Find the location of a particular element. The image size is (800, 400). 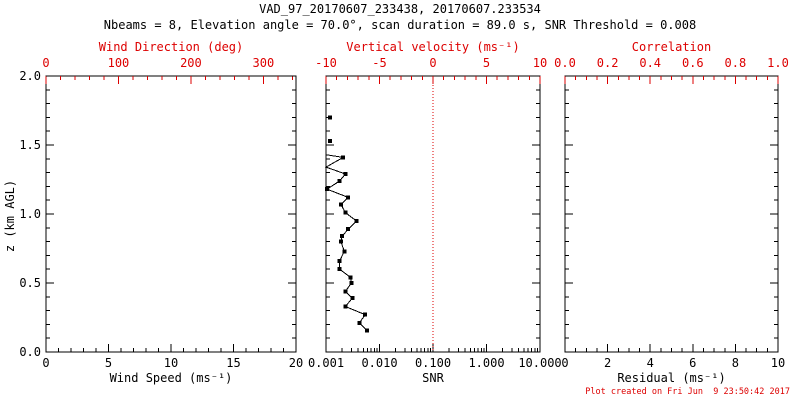

profile-line is located at coordinates (346, 242).